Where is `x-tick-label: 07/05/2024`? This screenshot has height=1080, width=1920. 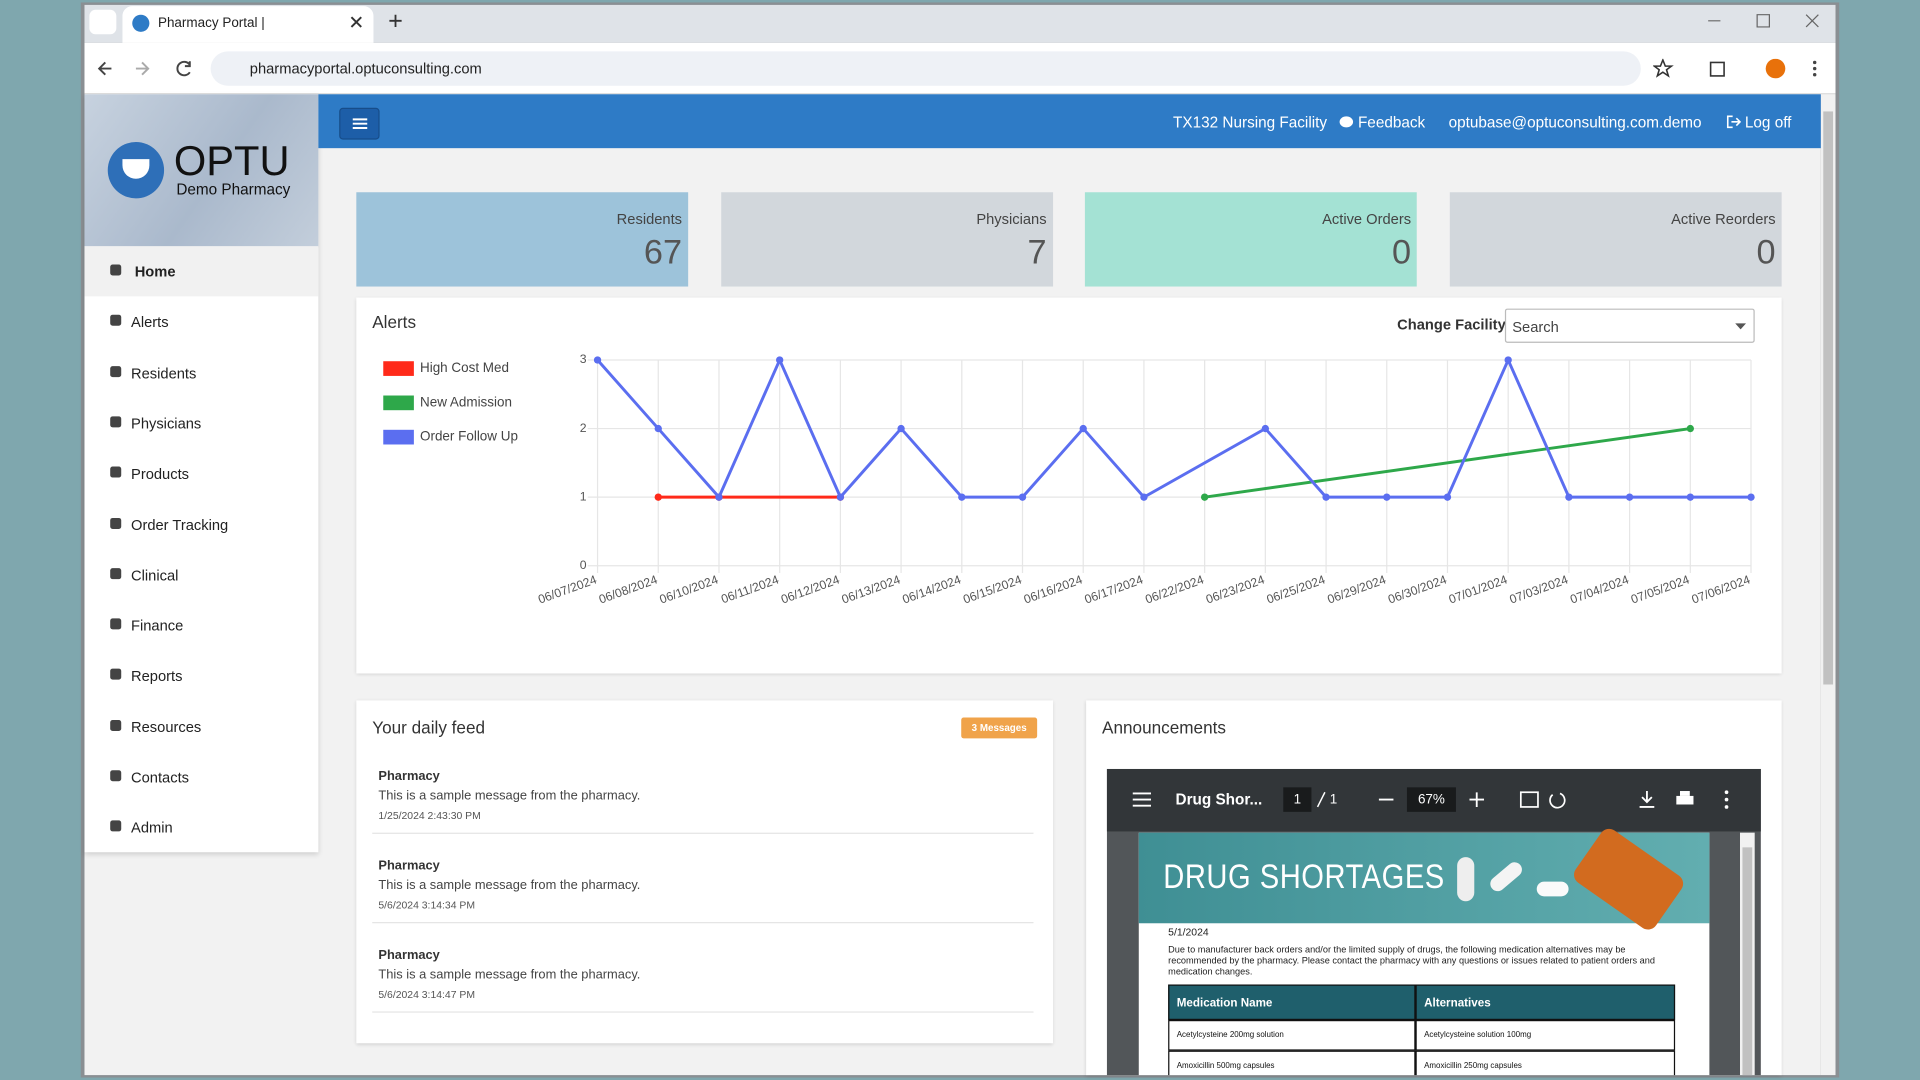
x-tick-label: 07/05/2024 is located at coordinates (1660, 589).